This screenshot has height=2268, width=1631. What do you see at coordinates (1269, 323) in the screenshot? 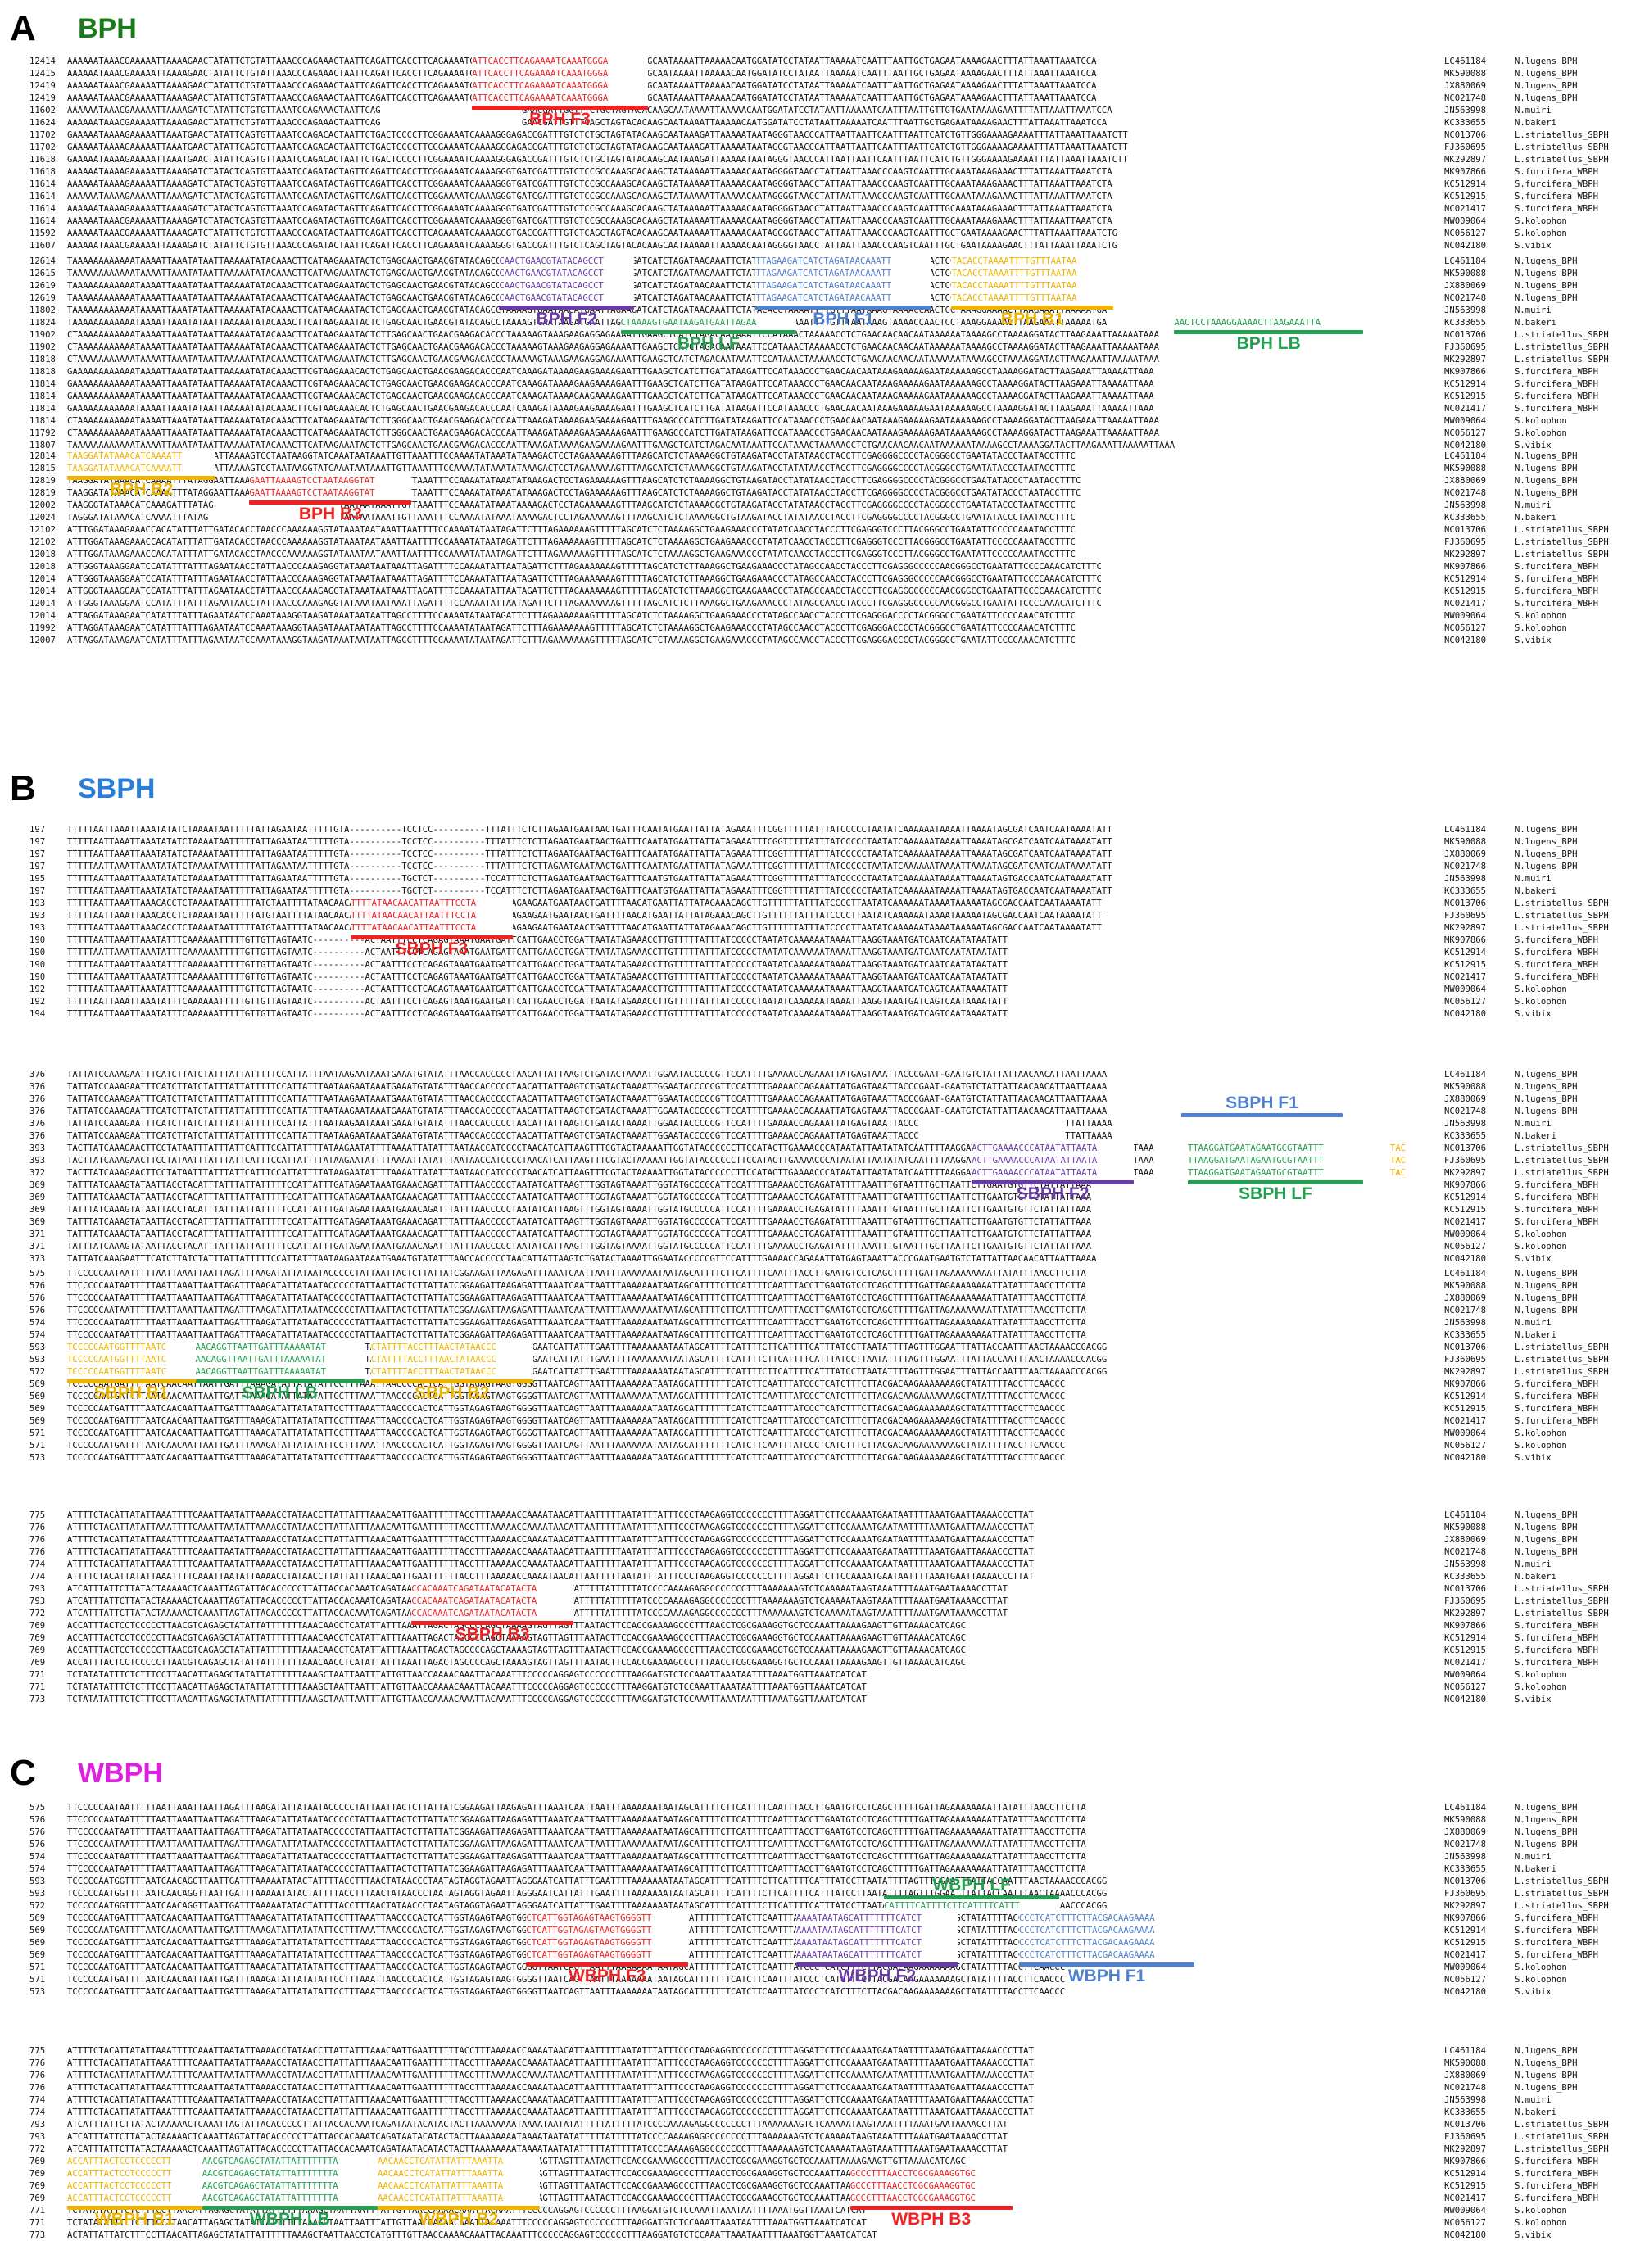
I see `primer-highlight: AACTCCTAAAGGAAAACTTAAGAAATTA` at bounding box center [1269, 323].